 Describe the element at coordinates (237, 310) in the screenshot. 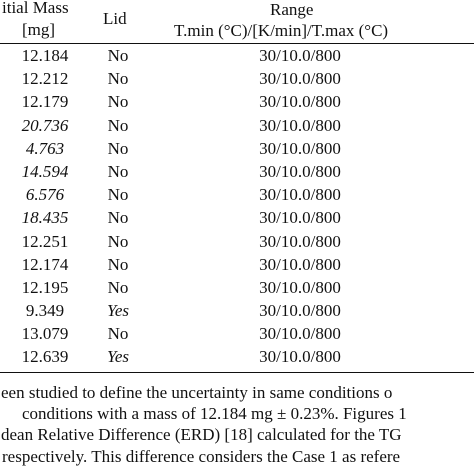

I see `table-row: 9.349 Yes 30/10.0/800` at that location.